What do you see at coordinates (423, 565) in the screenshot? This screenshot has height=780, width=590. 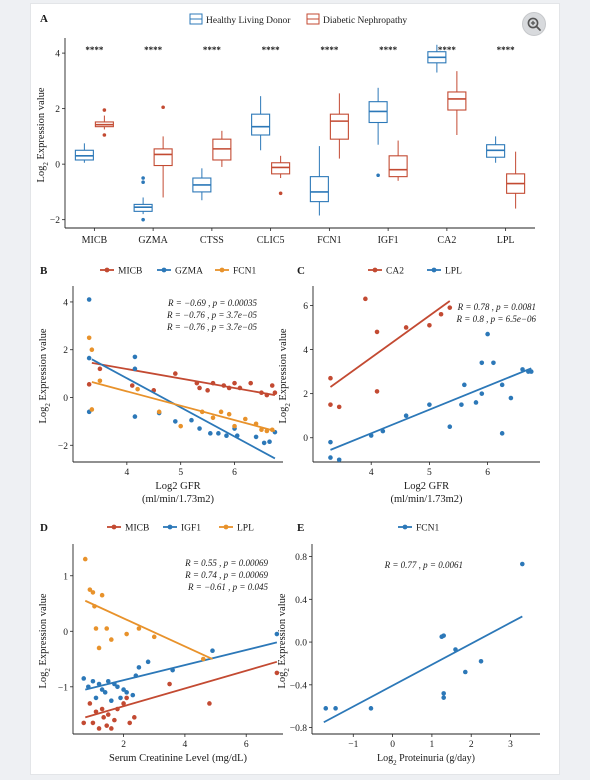 I see `stat-annotation: R = 0.77 , p = 0.0061` at bounding box center [423, 565].